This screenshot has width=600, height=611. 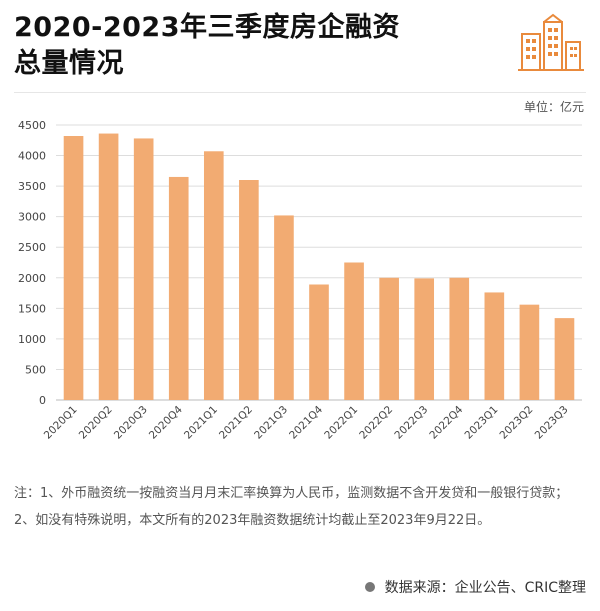 I want to click on data-source: 数据来源：企业公告、CRIC整理, so click(x=475, y=587).